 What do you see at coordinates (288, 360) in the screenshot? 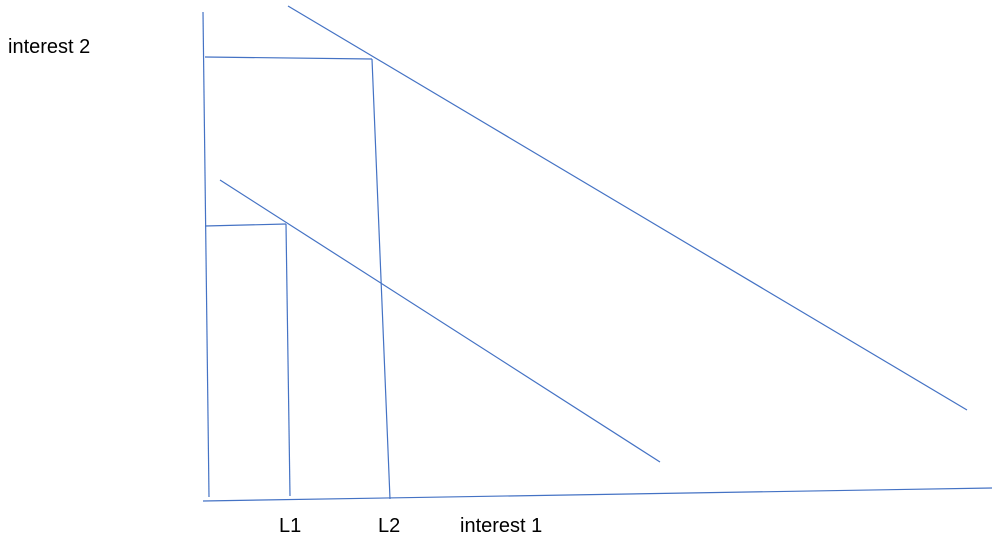
I see `l1-vertical-projection` at bounding box center [288, 360].